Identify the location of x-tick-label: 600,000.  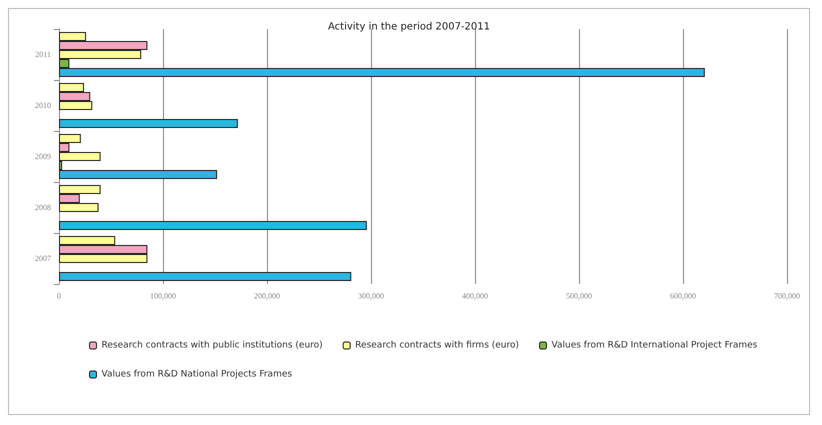
(683, 296).